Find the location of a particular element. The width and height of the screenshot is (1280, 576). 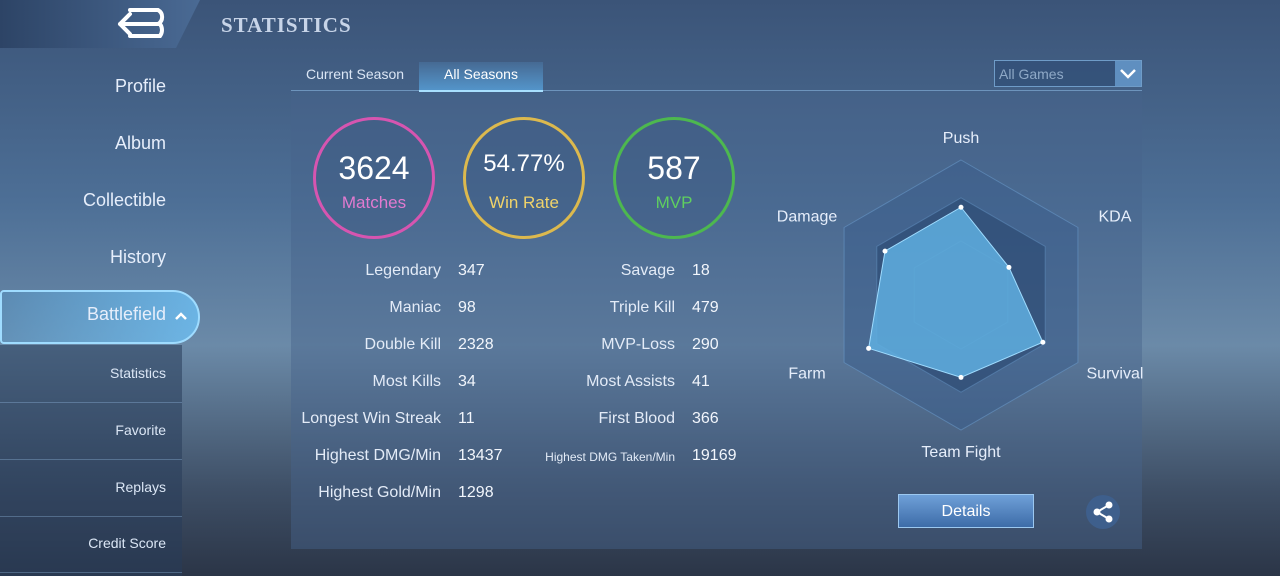

nav-chevron is located at coordinates (181, 318).